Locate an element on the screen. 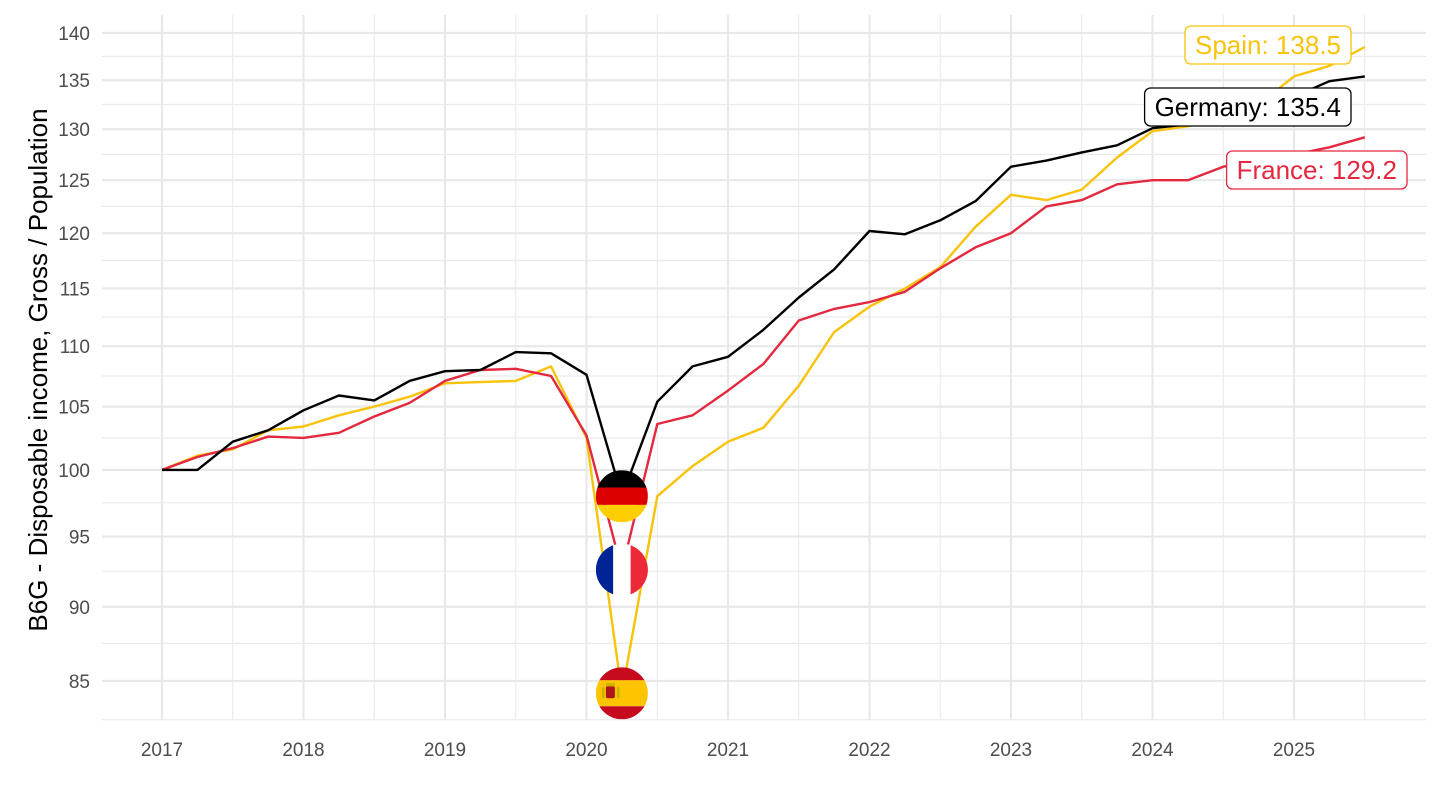 This screenshot has width=1440, height=810. x-tick-label: 2018 is located at coordinates (303, 750).